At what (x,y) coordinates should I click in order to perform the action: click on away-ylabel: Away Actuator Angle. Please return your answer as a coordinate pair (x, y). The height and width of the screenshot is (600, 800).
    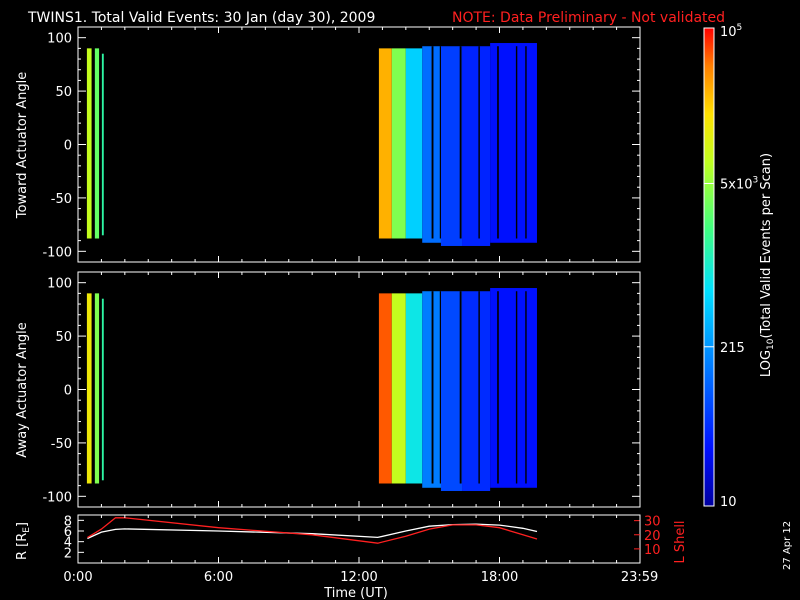
    Looking at the image, I should click on (22, 389).